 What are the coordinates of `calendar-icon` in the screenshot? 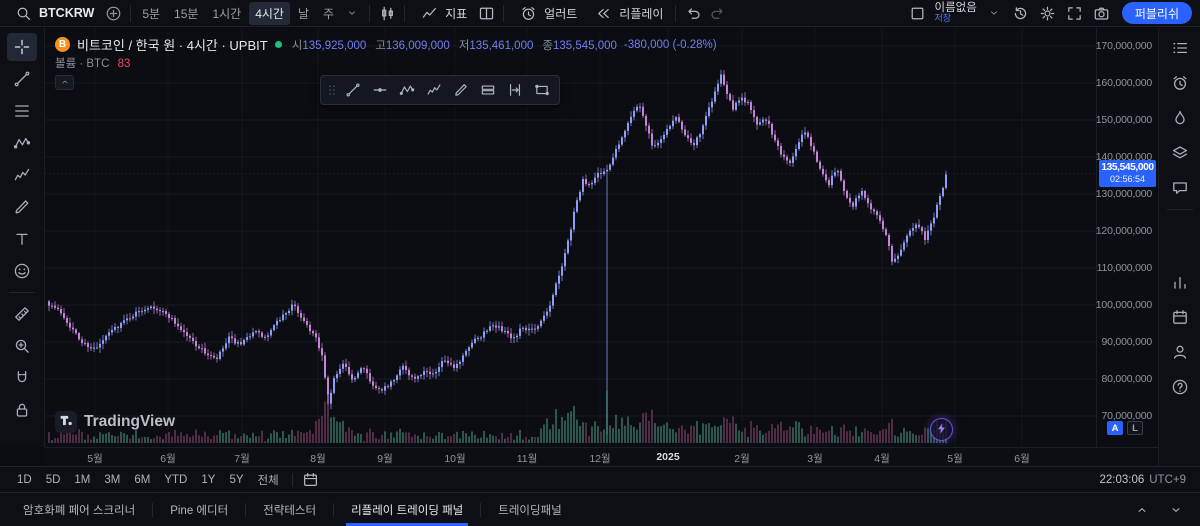 It's located at (1180, 317).